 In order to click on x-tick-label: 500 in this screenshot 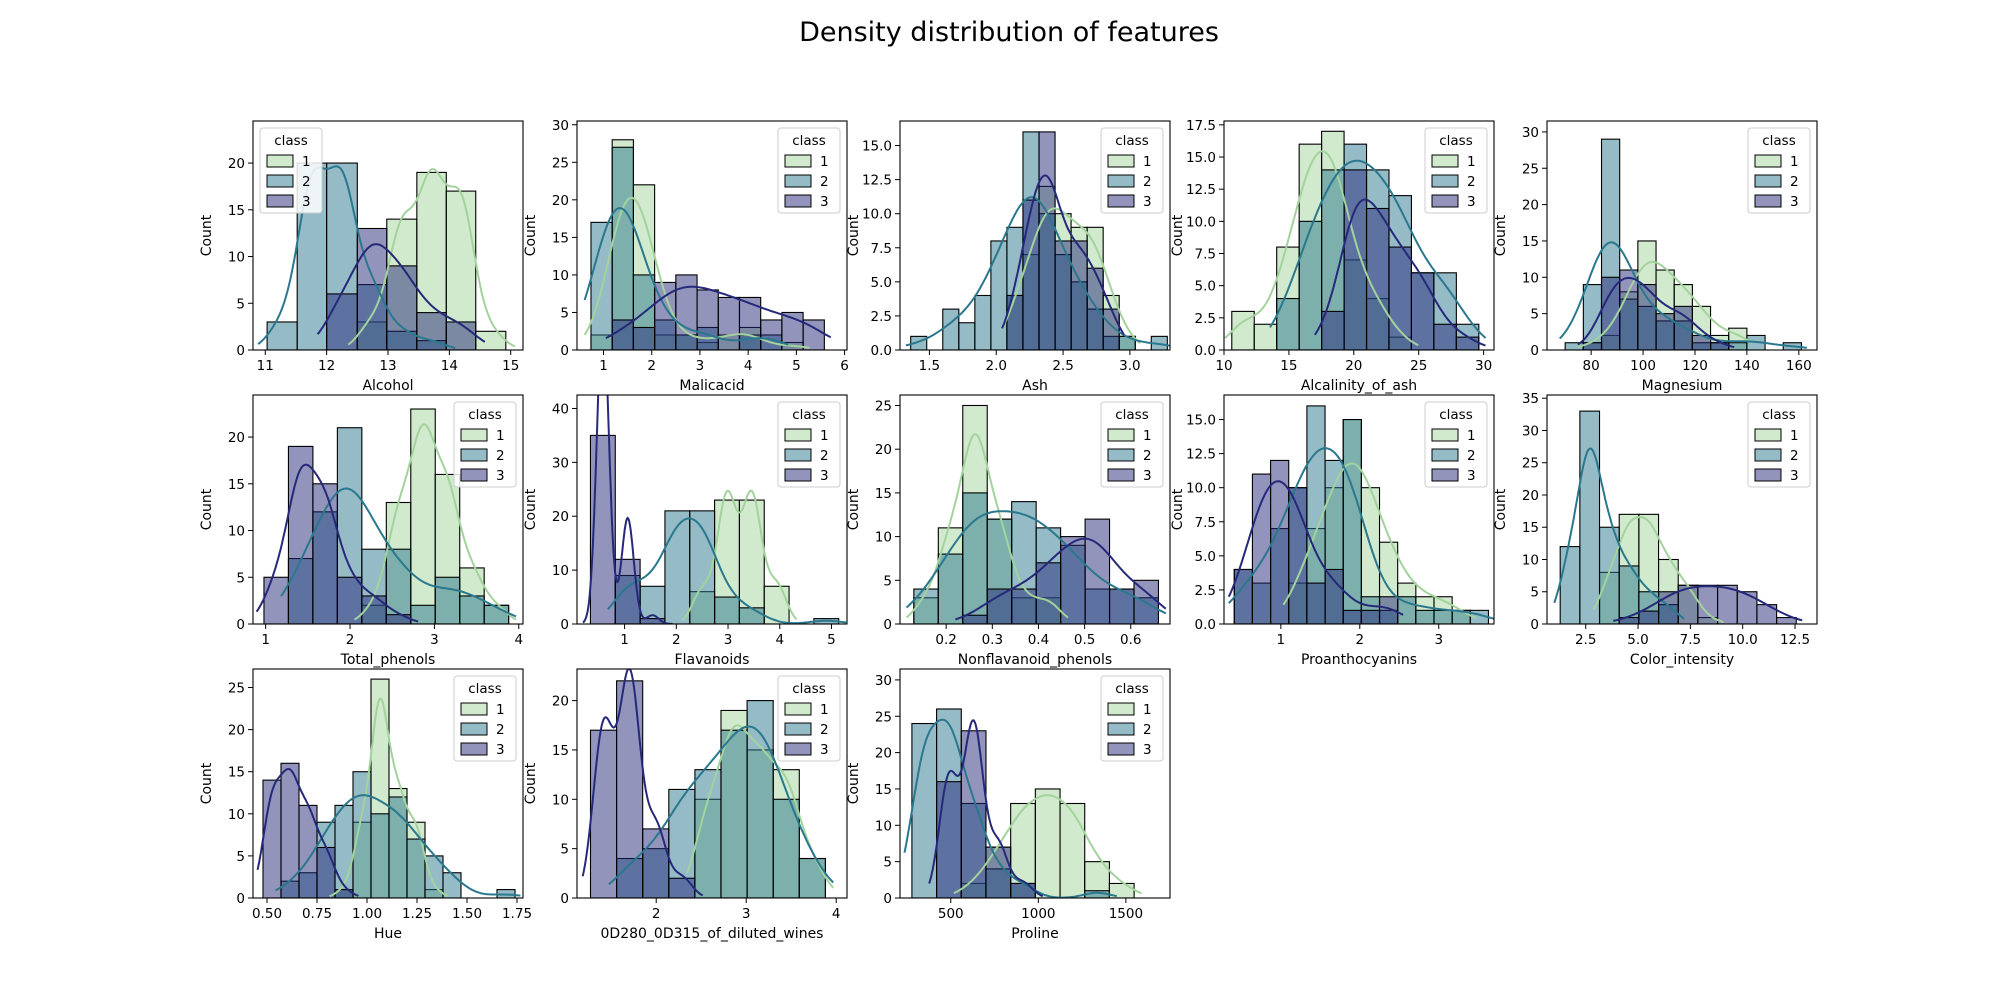, I will do `click(951, 914)`.